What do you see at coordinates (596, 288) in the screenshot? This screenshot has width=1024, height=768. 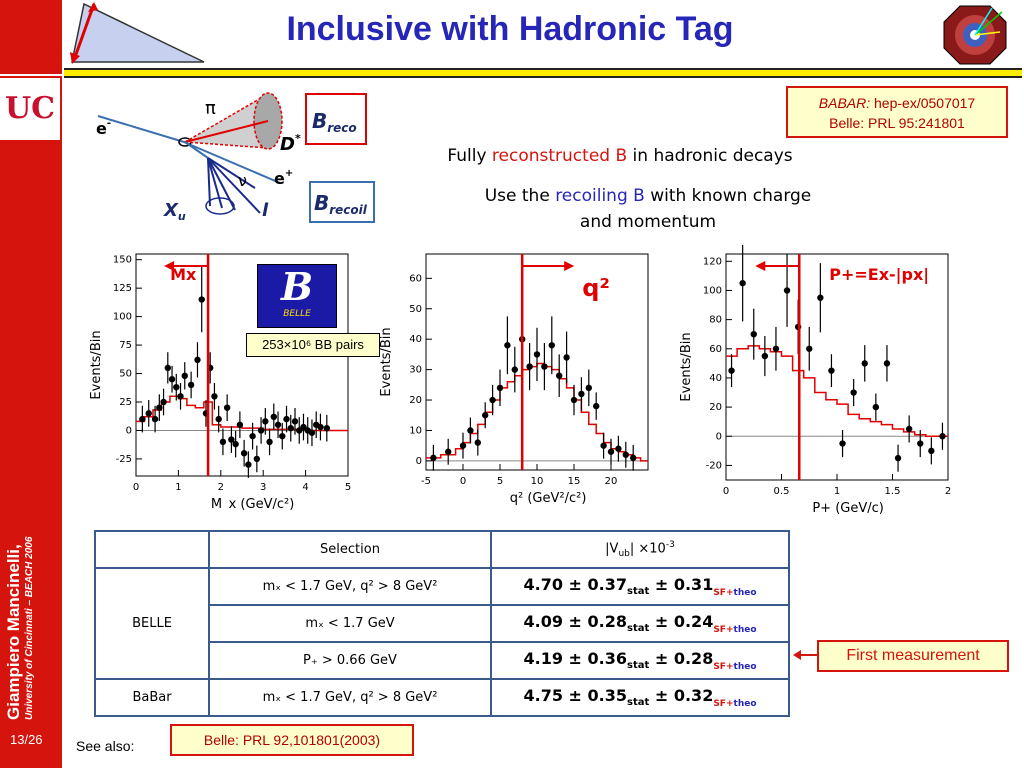 I see `chart-annotation: q²` at bounding box center [596, 288].